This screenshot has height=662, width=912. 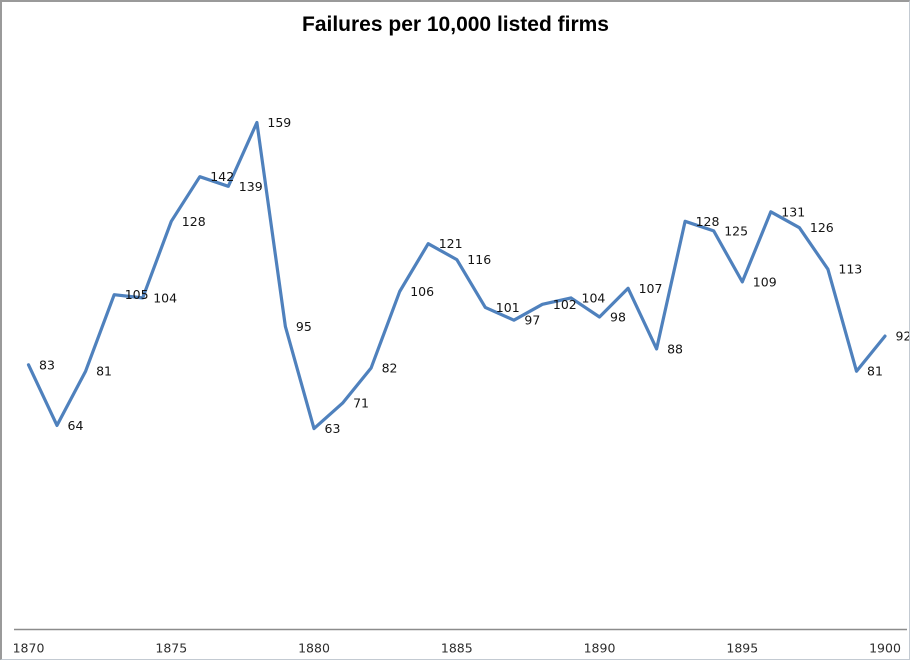 I want to click on data-label-1878: 159, so click(x=279, y=122).